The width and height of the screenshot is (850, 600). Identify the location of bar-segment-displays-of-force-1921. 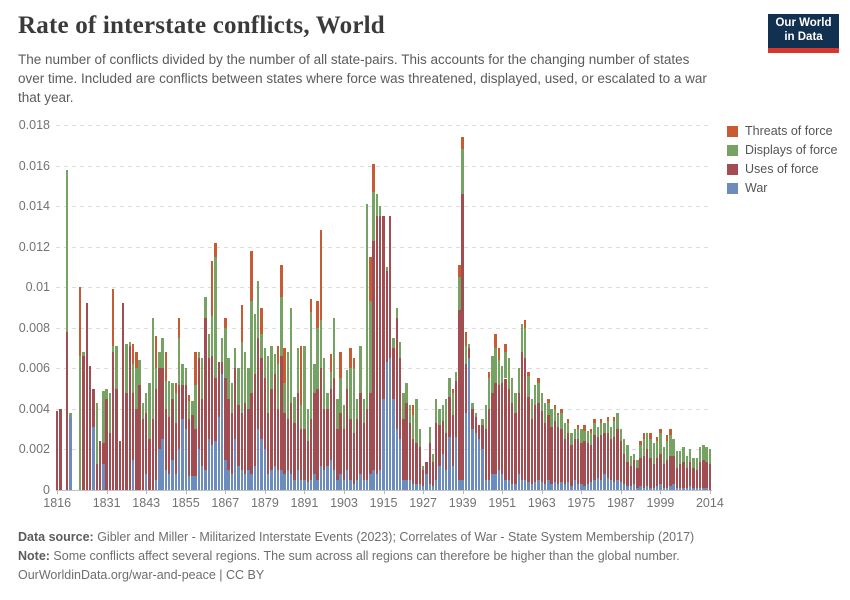
(403, 406).